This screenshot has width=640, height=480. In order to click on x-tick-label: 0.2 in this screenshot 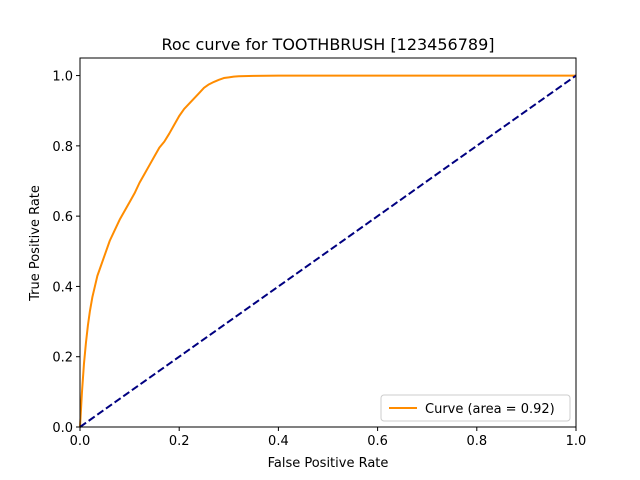, I will do `click(179, 441)`.